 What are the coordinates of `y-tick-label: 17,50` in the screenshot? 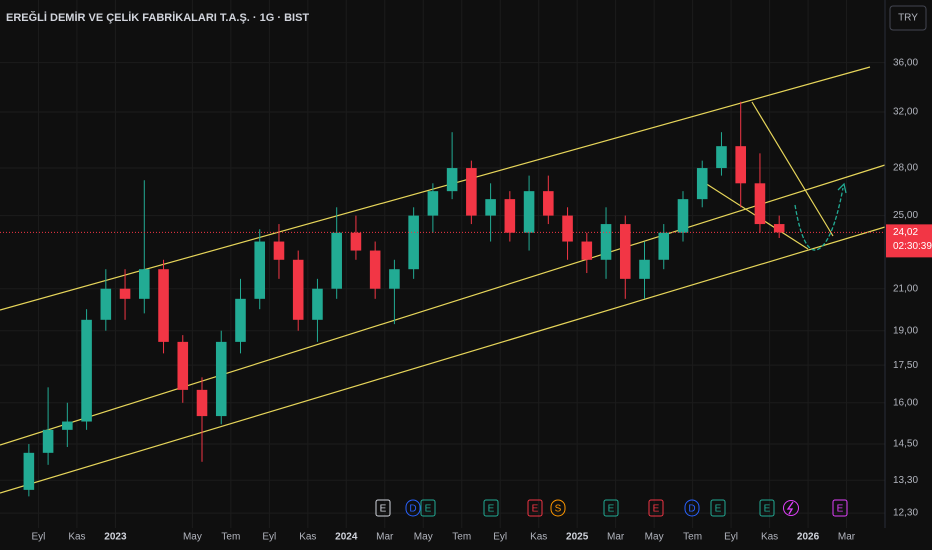 It's located at (905, 365).